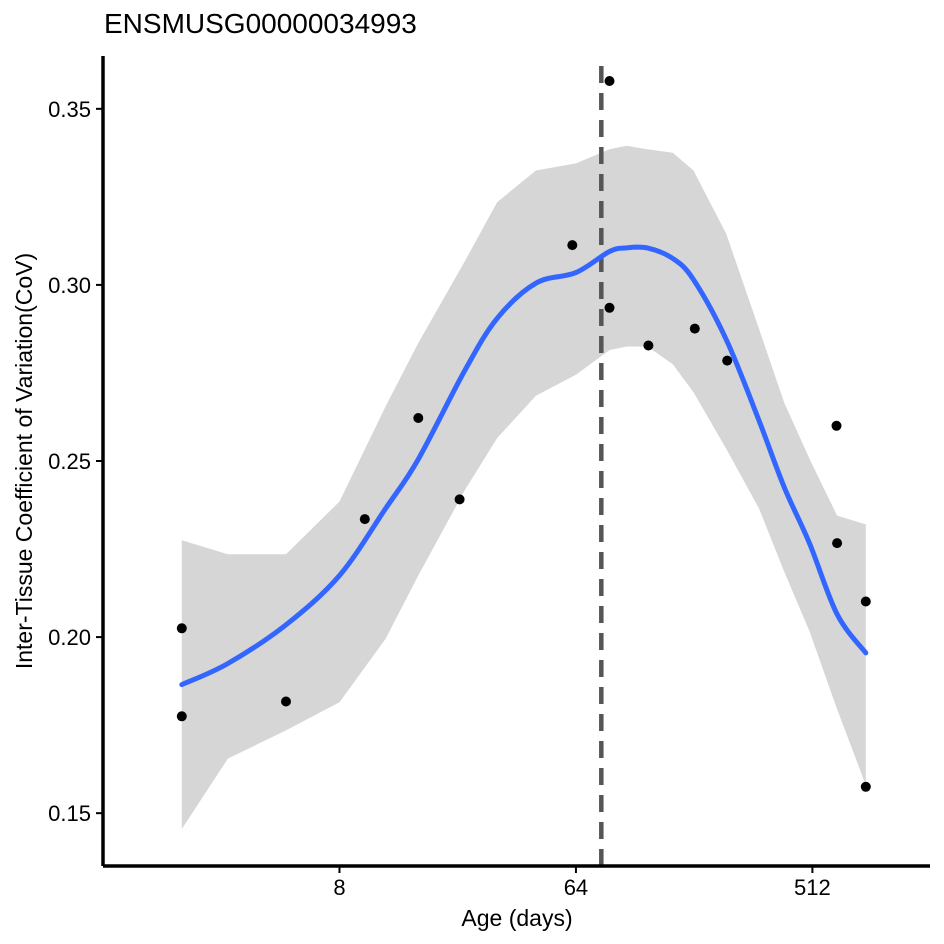 This screenshot has width=944, height=944. I want to click on chart-title: ENSMUSG00000034993, so click(260, 23).